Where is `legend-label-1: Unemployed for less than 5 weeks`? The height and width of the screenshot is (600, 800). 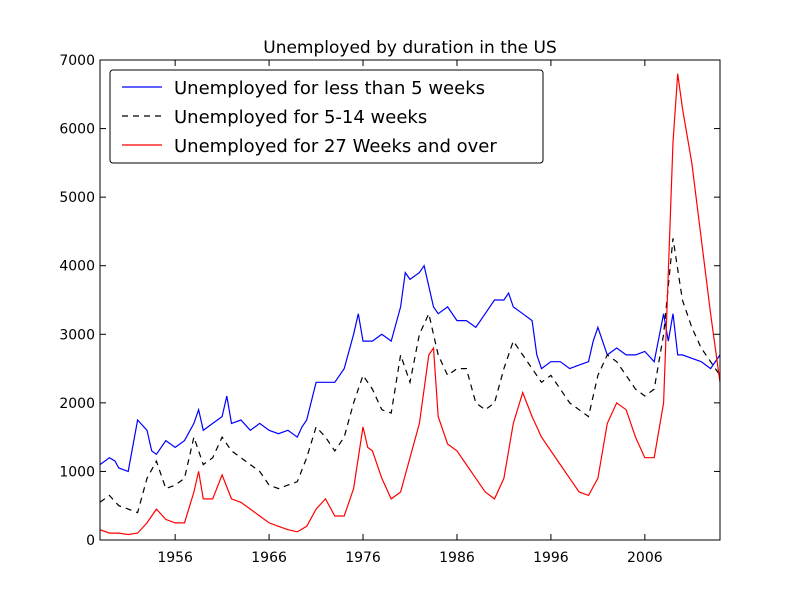 legend-label-1: Unemployed for less than 5 weeks is located at coordinates (329, 88).